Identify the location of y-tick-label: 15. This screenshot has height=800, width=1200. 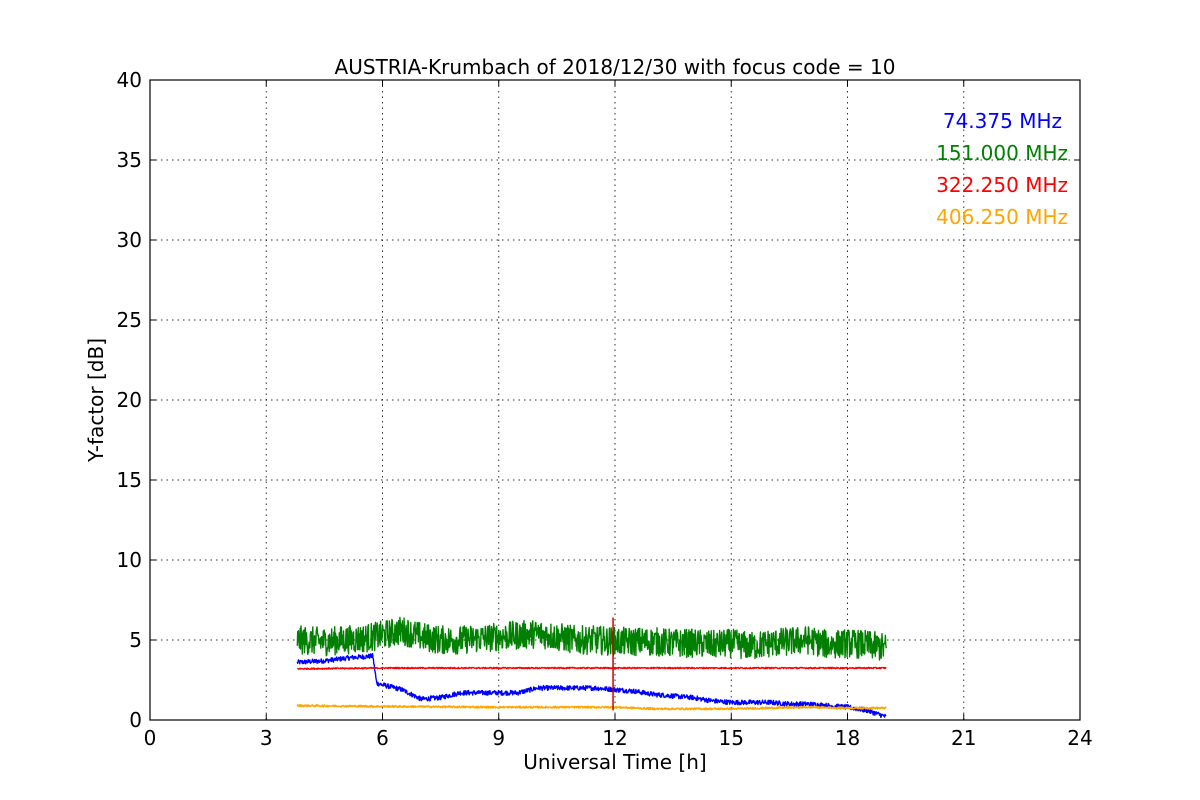
(129, 480).